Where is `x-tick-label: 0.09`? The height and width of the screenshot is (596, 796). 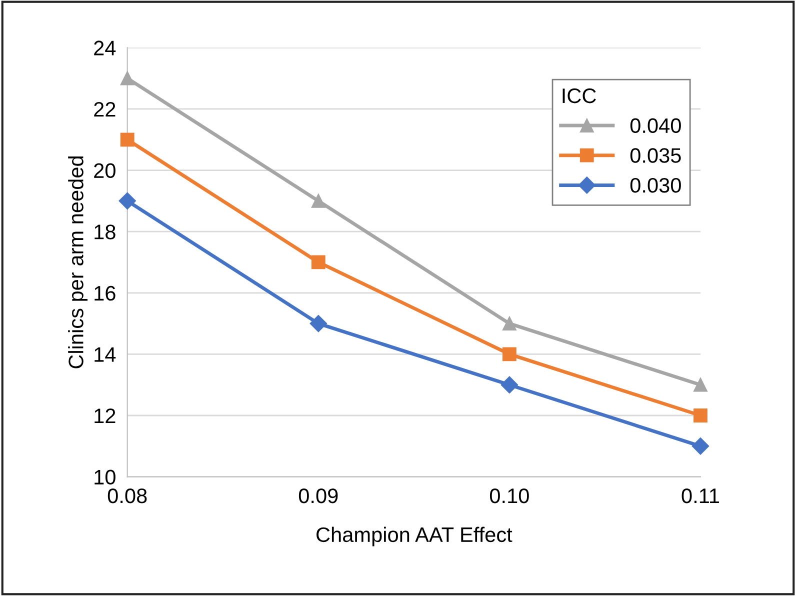
x-tick-label: 0.09 is located at coordinates (318, 496).